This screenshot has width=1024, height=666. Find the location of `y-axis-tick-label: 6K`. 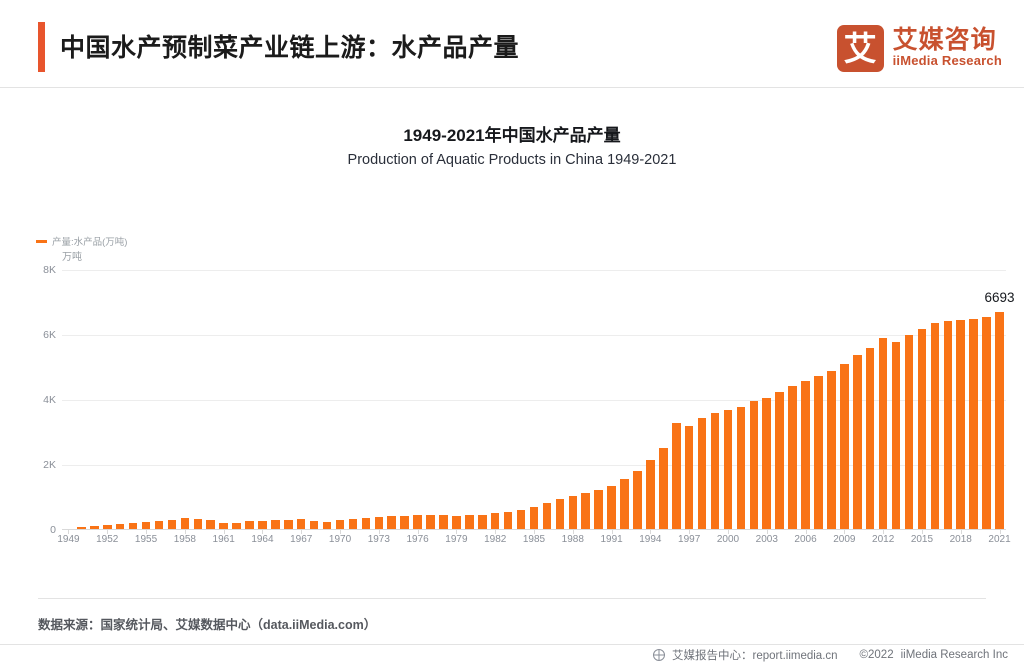

y-axis-tick-label: 6K is located at coordinates (49, 335).